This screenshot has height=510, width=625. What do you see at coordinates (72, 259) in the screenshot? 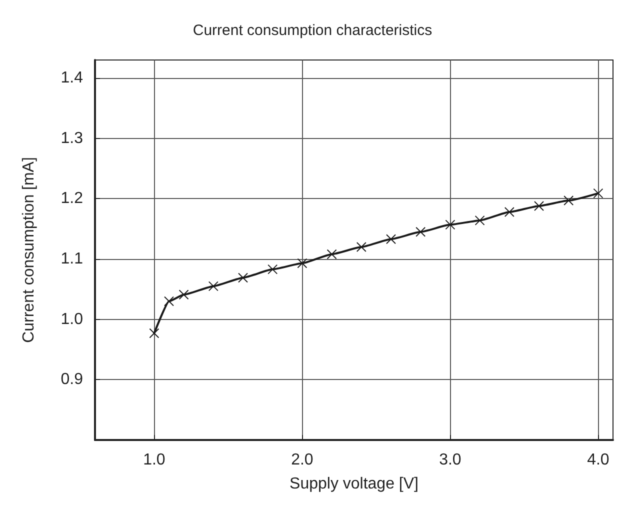
I see `y-tick-label: 1.1` at bounding box center [72, 259].